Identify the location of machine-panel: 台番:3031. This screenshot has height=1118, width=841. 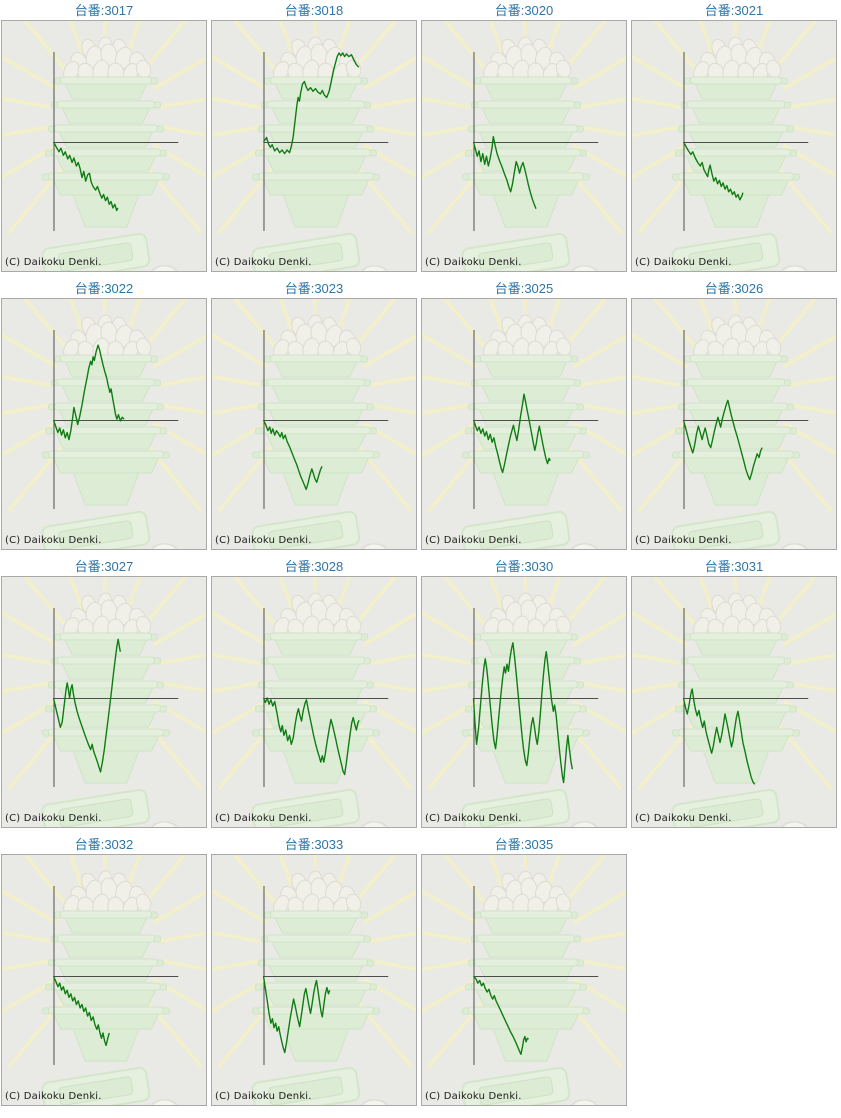
(734, 692).